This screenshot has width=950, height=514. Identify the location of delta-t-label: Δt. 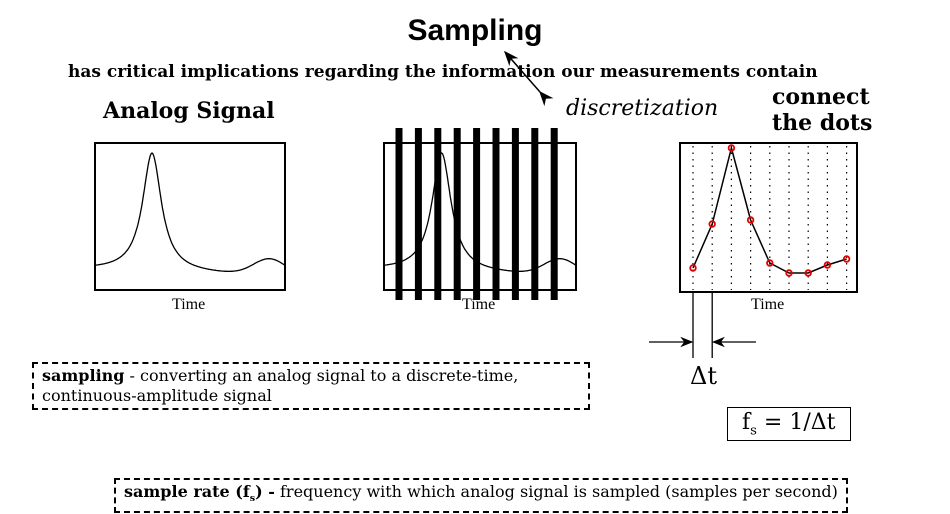
(703, 376).